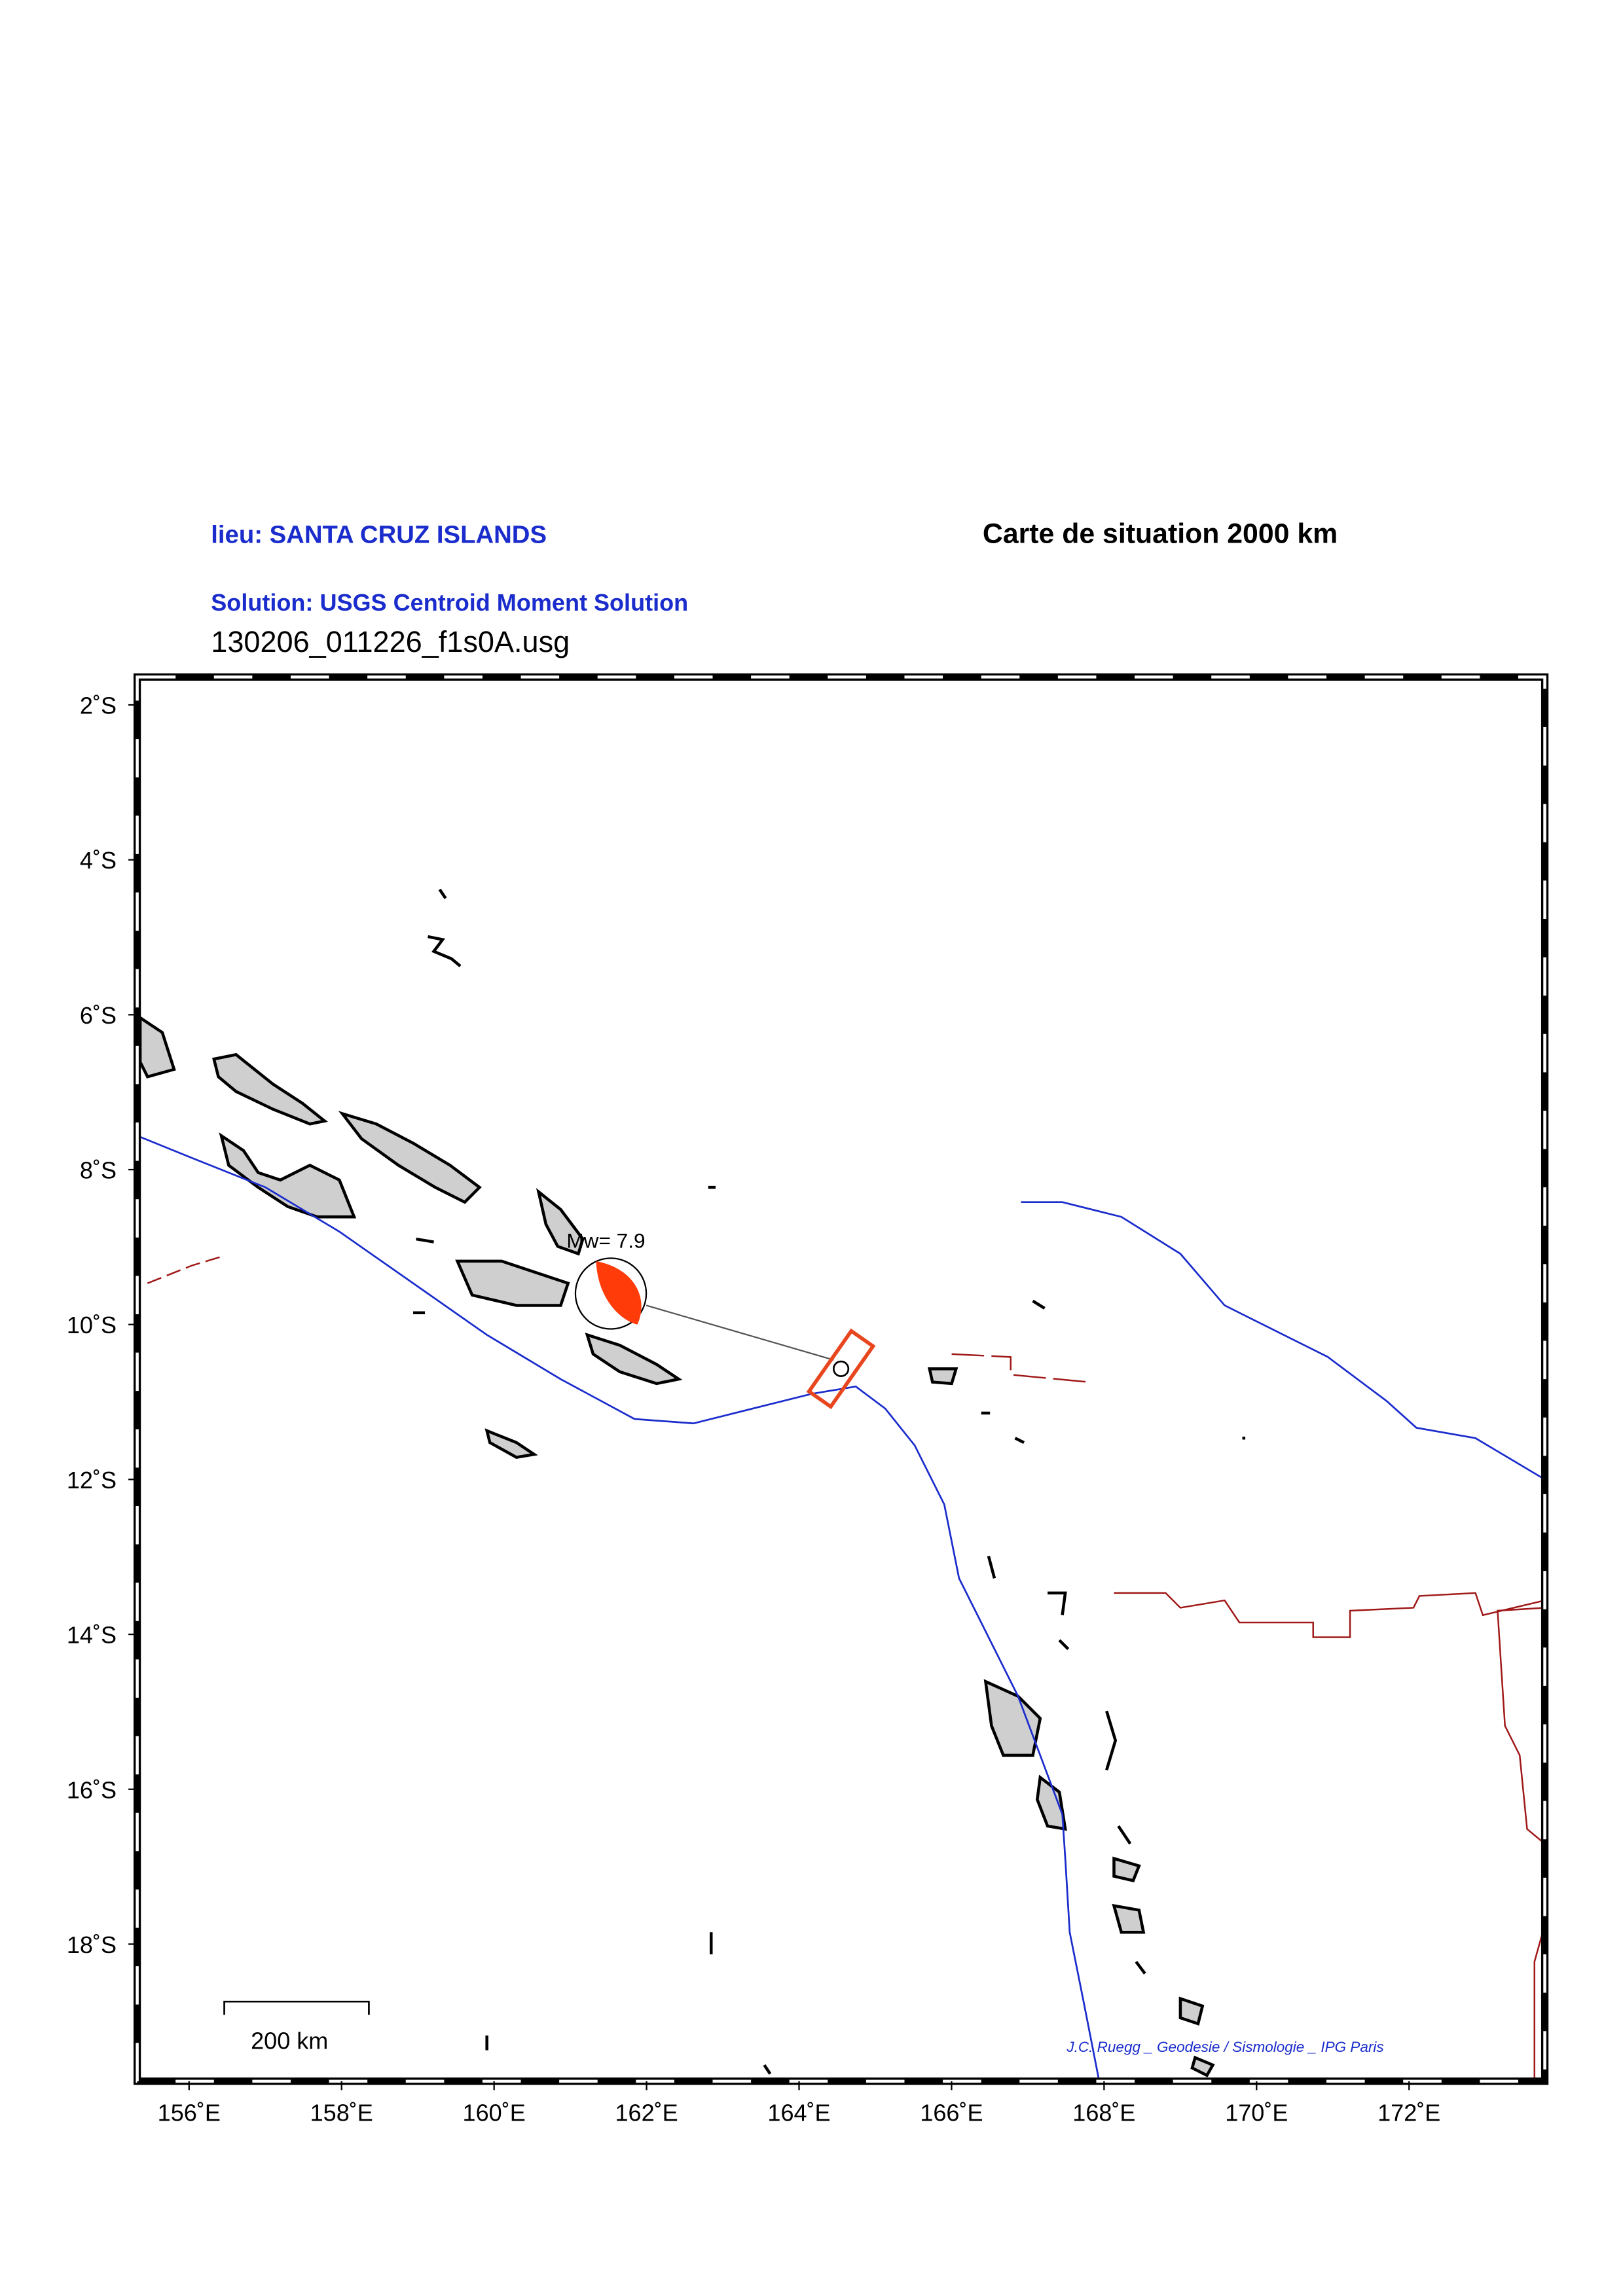 The image size is (1623, 2296). I want to click on y-tick-label: 2˚S, so click(98, 705).